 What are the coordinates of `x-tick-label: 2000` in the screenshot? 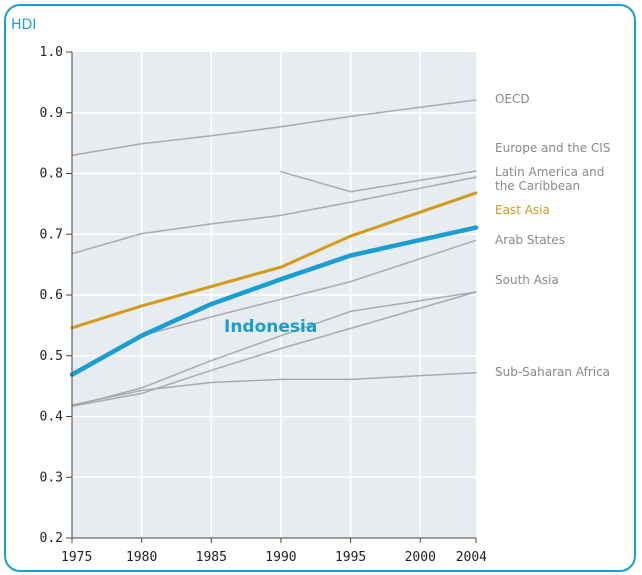 It's located at (420, 557).